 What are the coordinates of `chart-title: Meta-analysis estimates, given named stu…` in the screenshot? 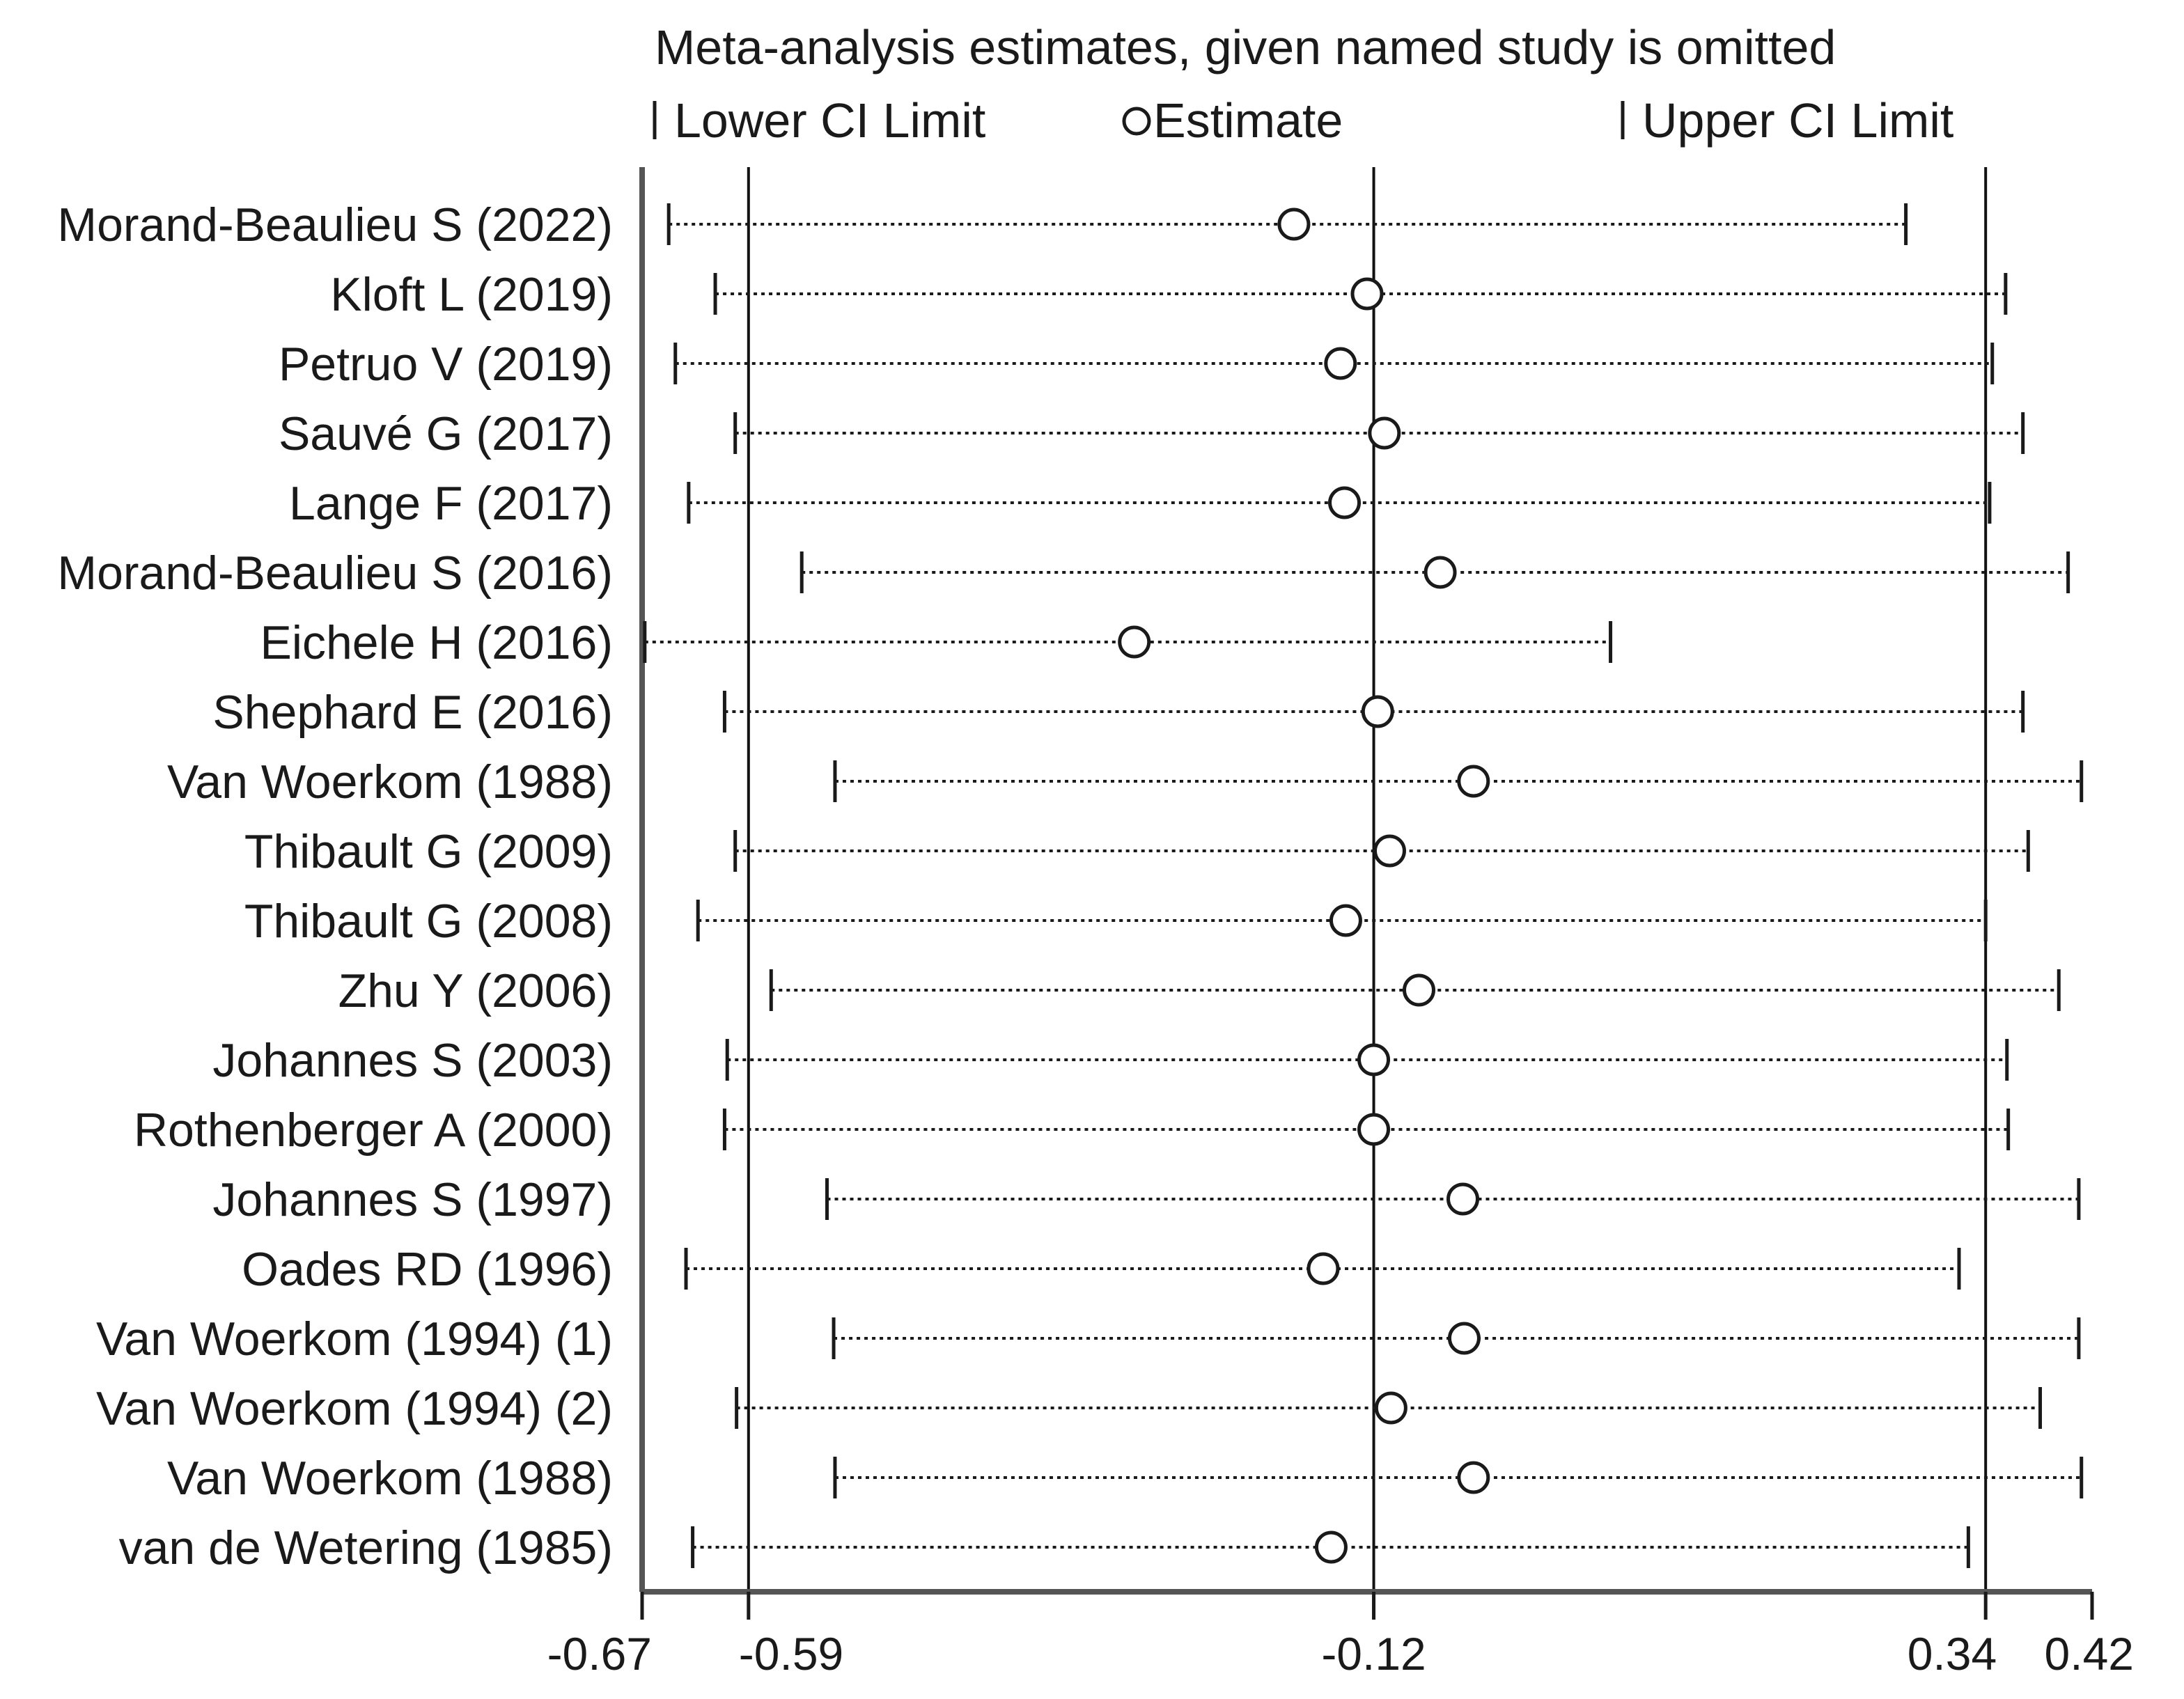 It's located at (1245, 47).